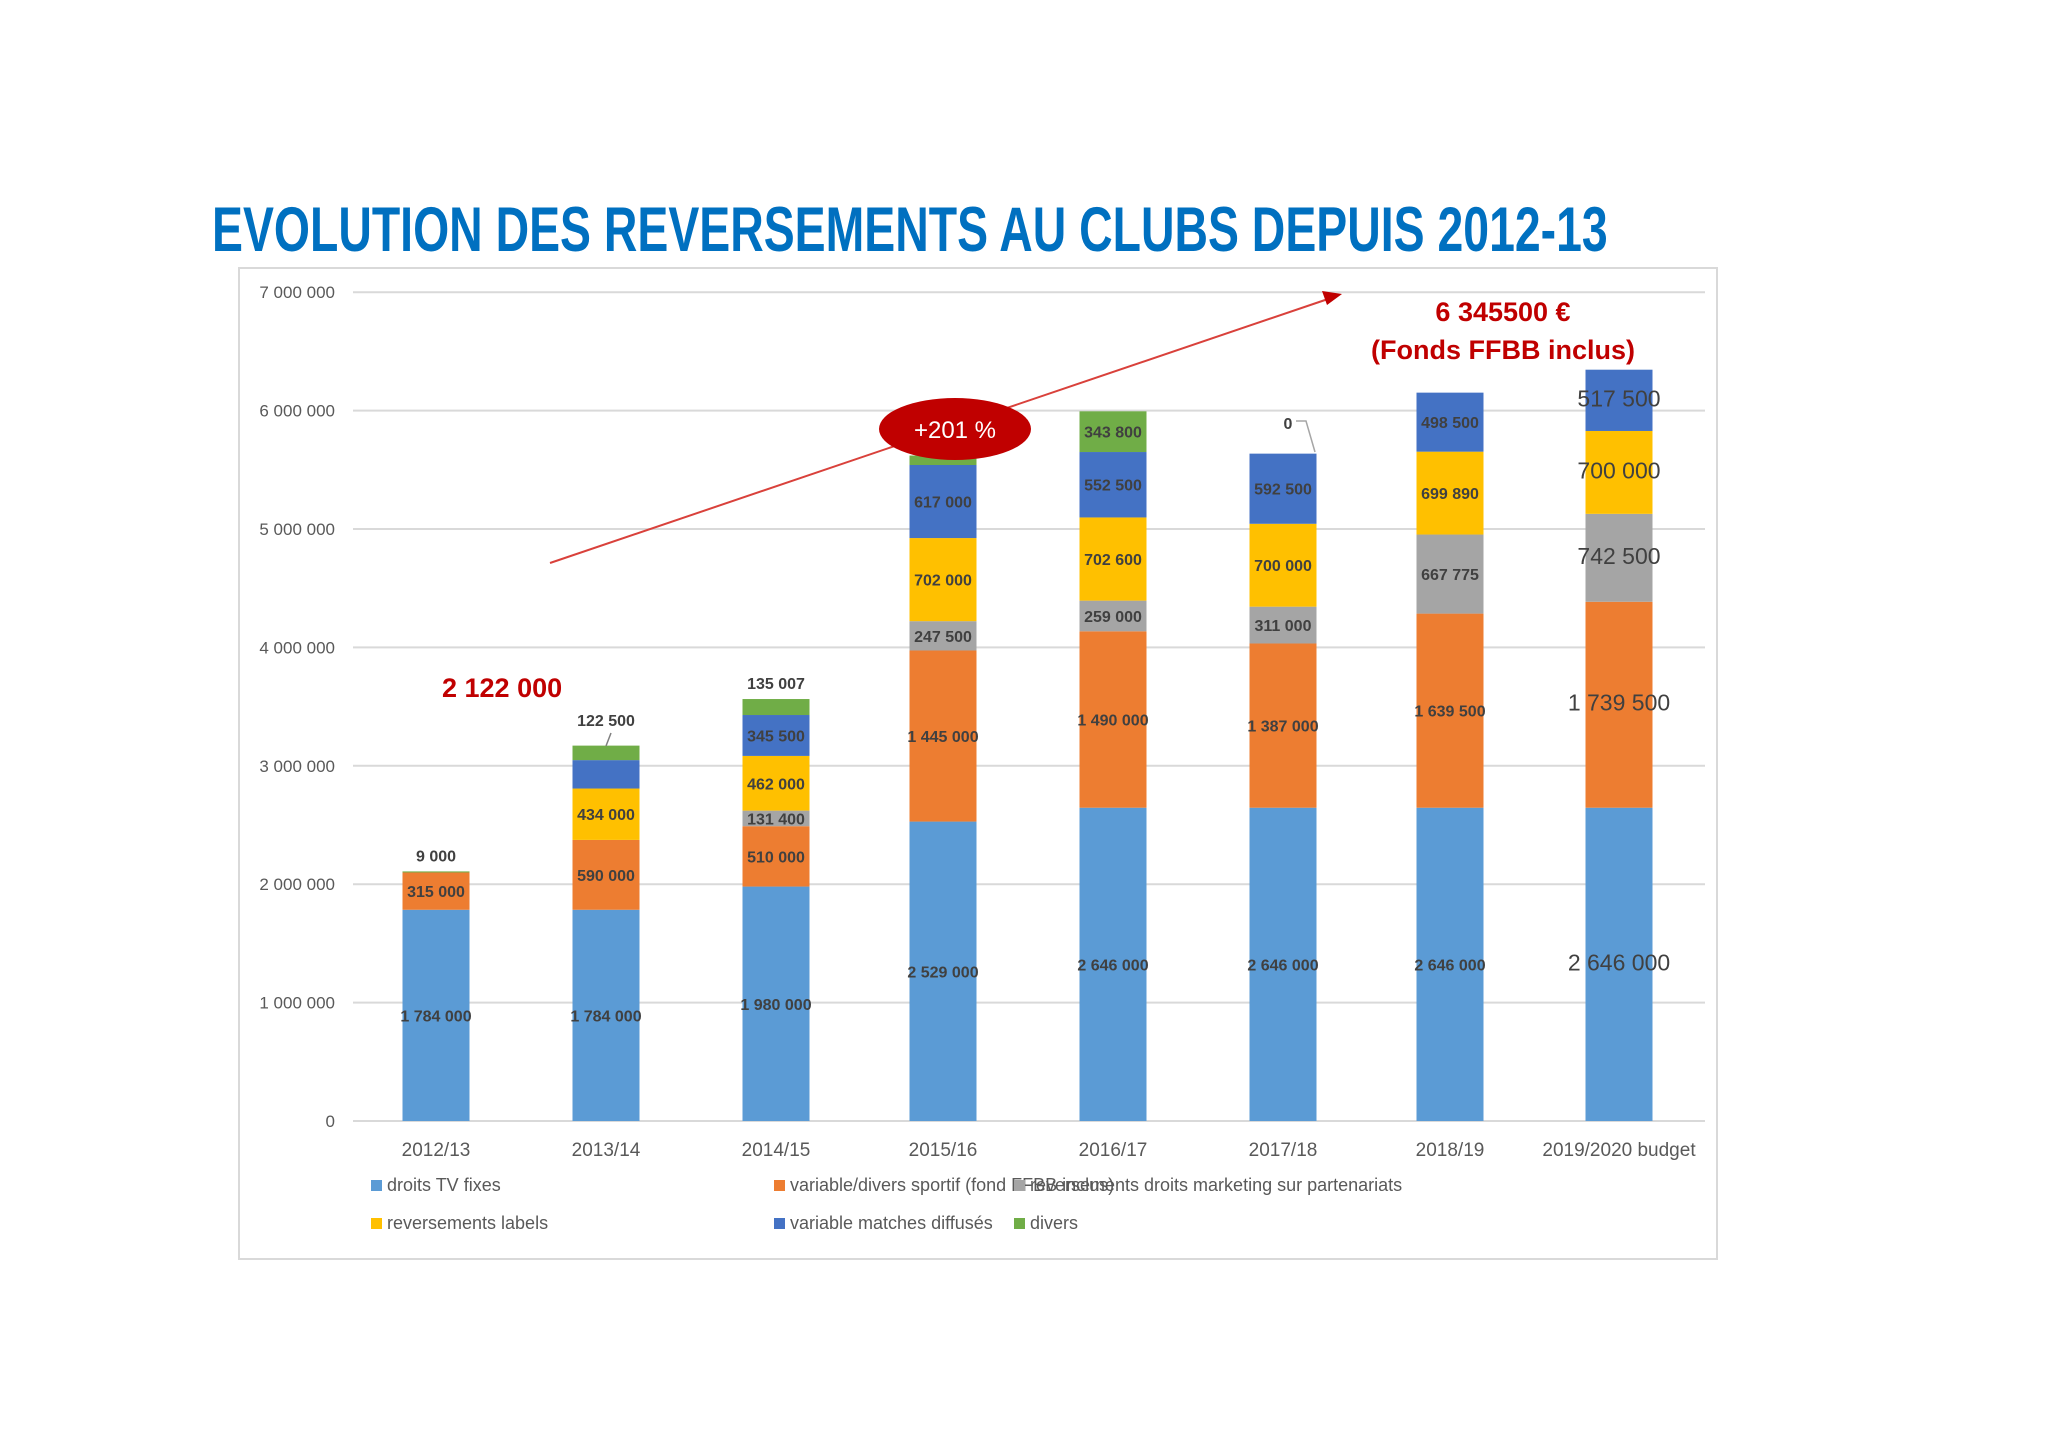 The width and height of the screenshot is (2048, 1449). I want to click on legend-item: divers, so click(1046, 1223).